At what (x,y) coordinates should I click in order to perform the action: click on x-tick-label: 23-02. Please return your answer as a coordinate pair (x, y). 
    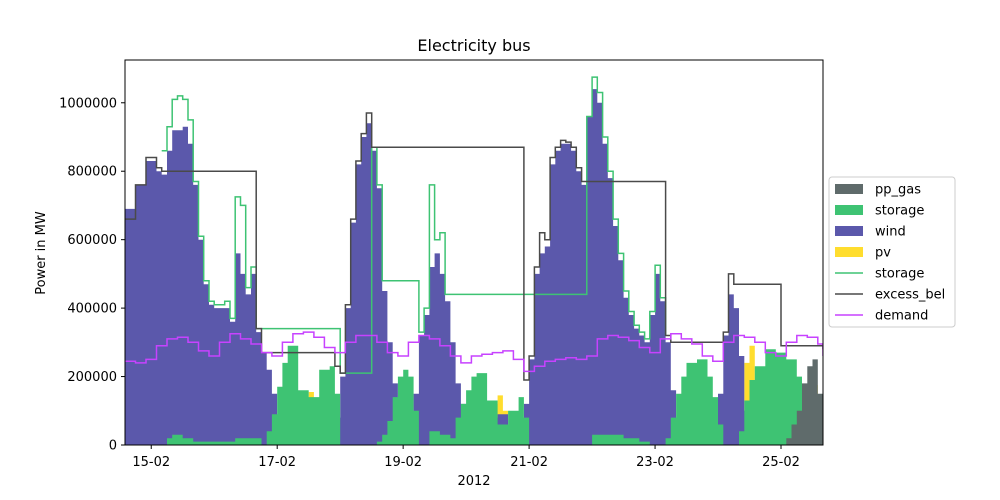
    Looking at the image, I should click on (655, 462).